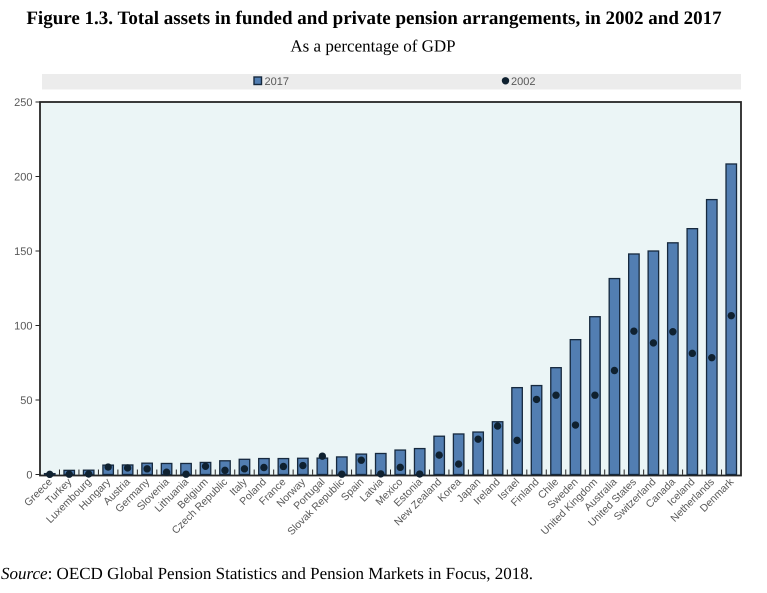 This screenshot has width=767, height=593. What do you see at coordinates (23, 327) in the screenshot?
I see `svg-text: 100` at bounding box center [23, 327].